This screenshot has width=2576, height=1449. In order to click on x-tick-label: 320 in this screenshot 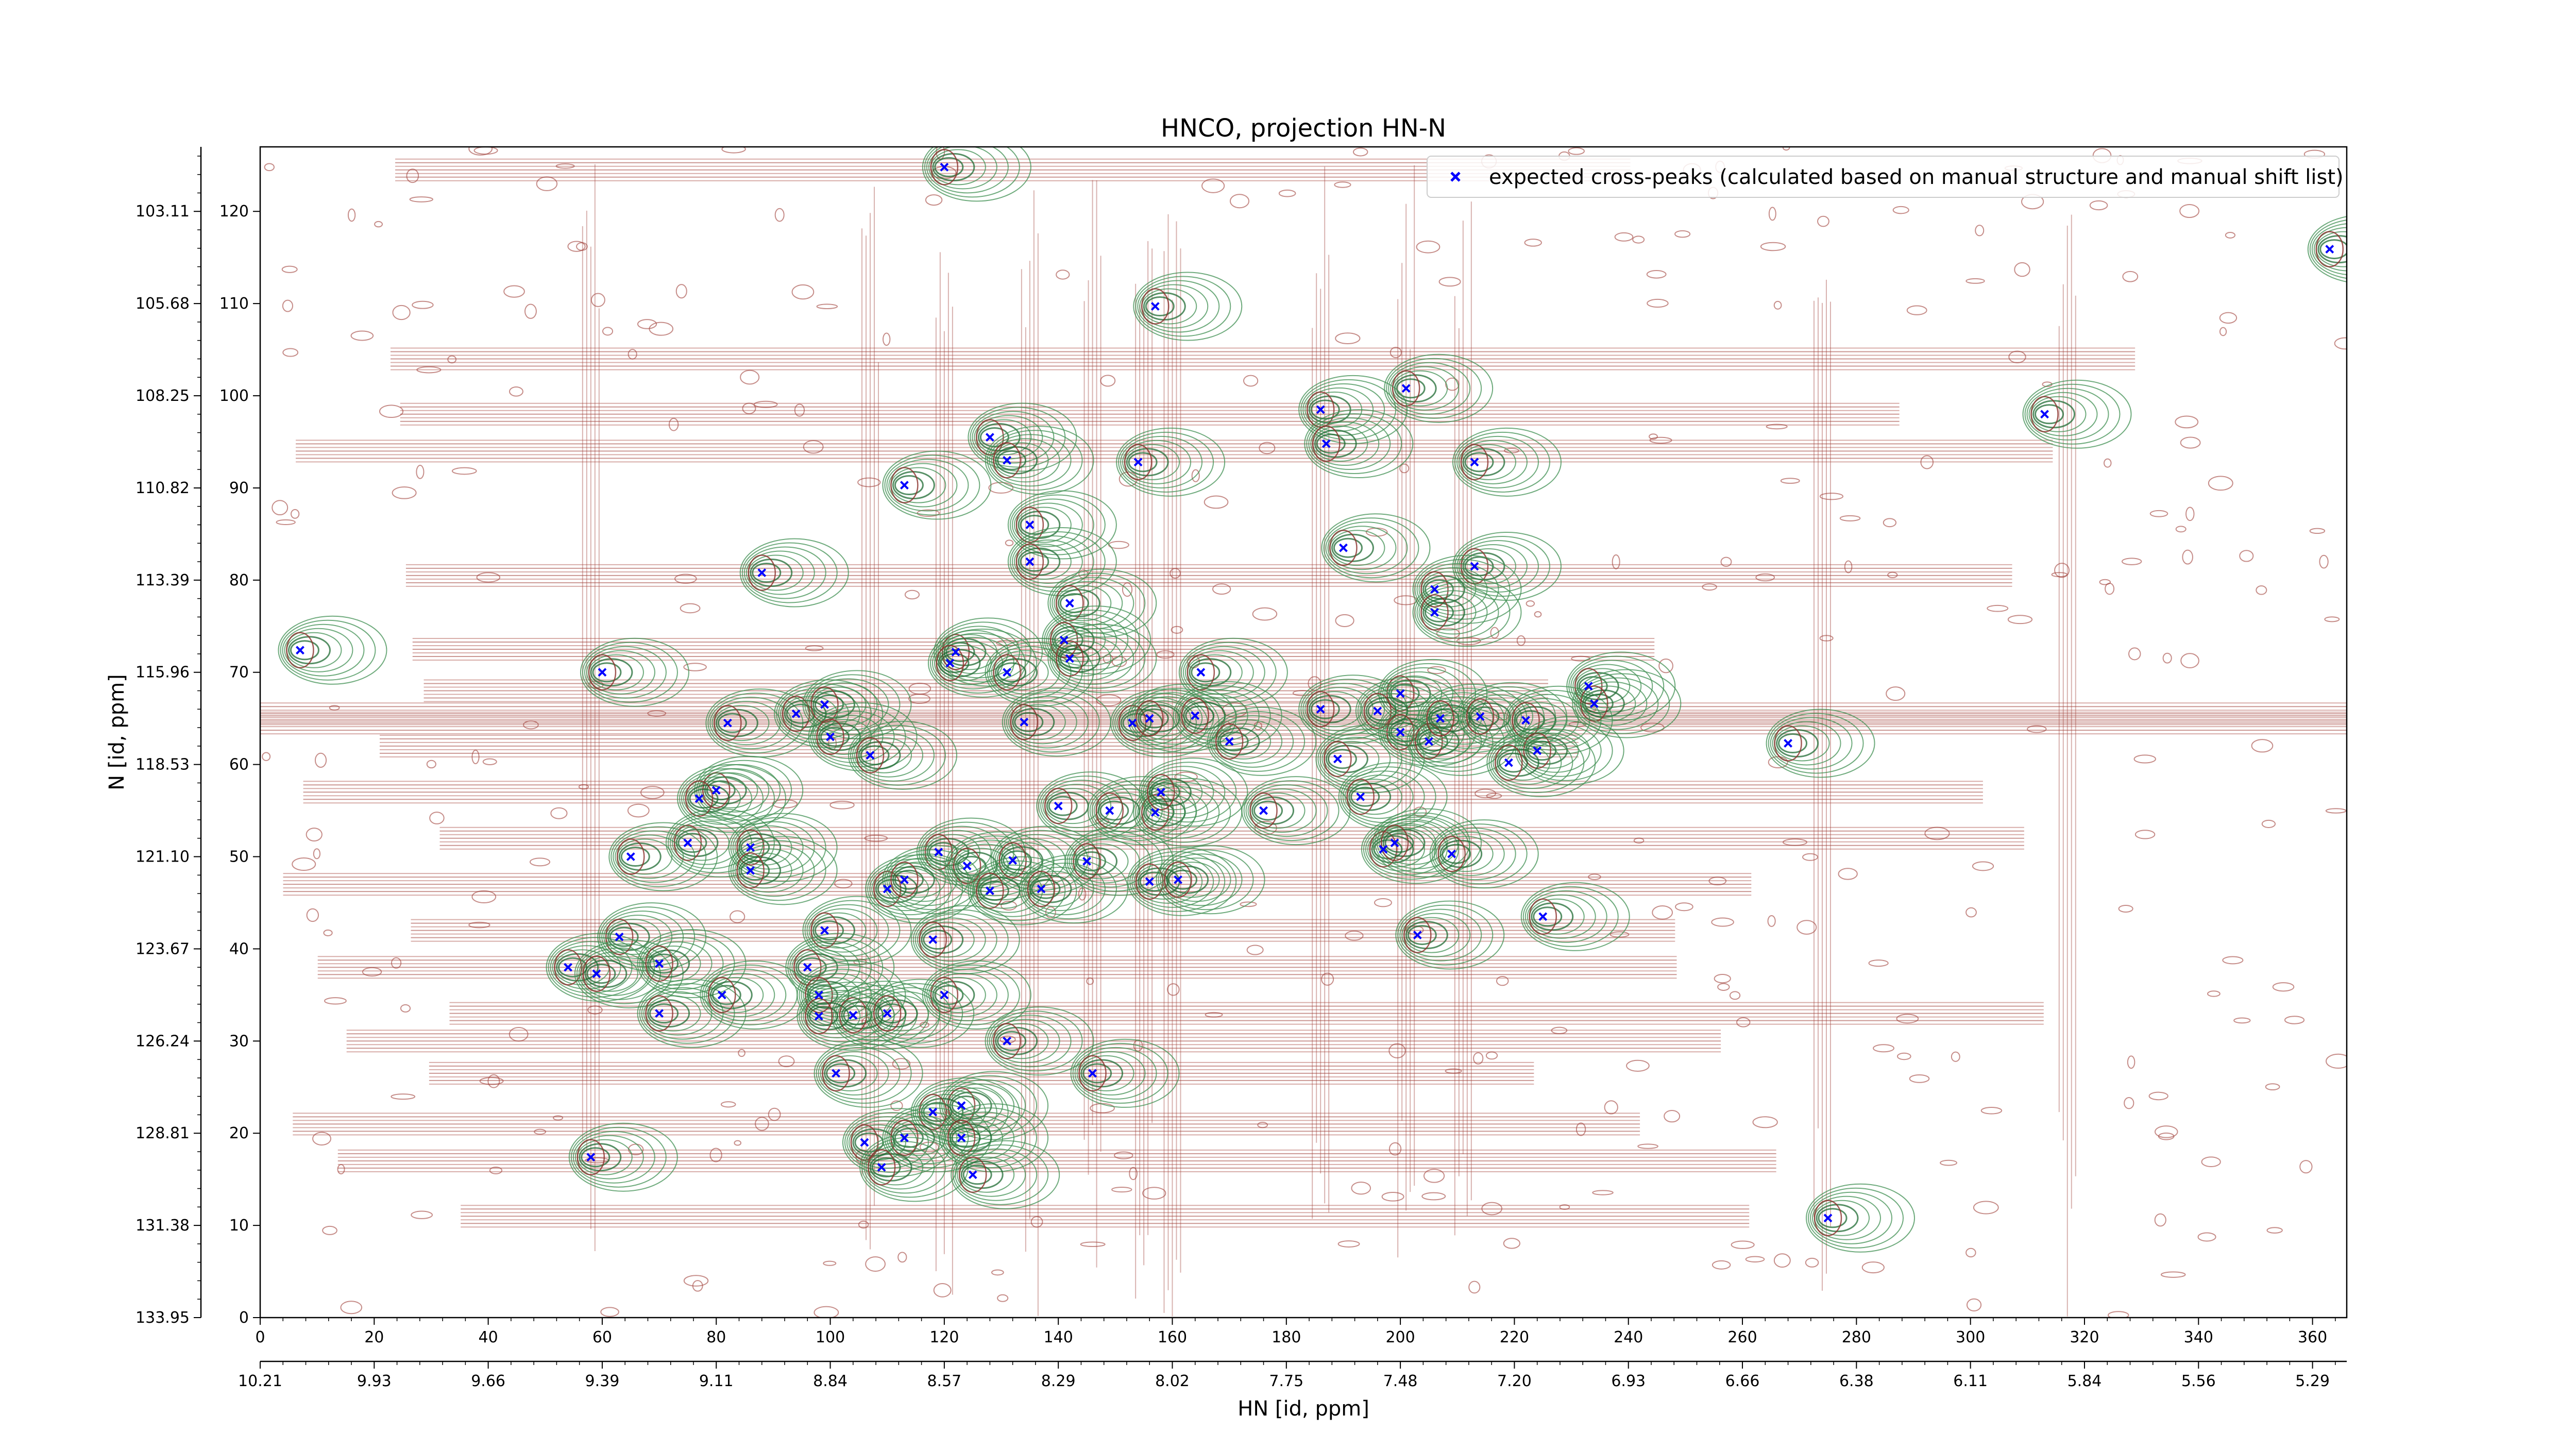, I will do `click(2084, 1337)`.